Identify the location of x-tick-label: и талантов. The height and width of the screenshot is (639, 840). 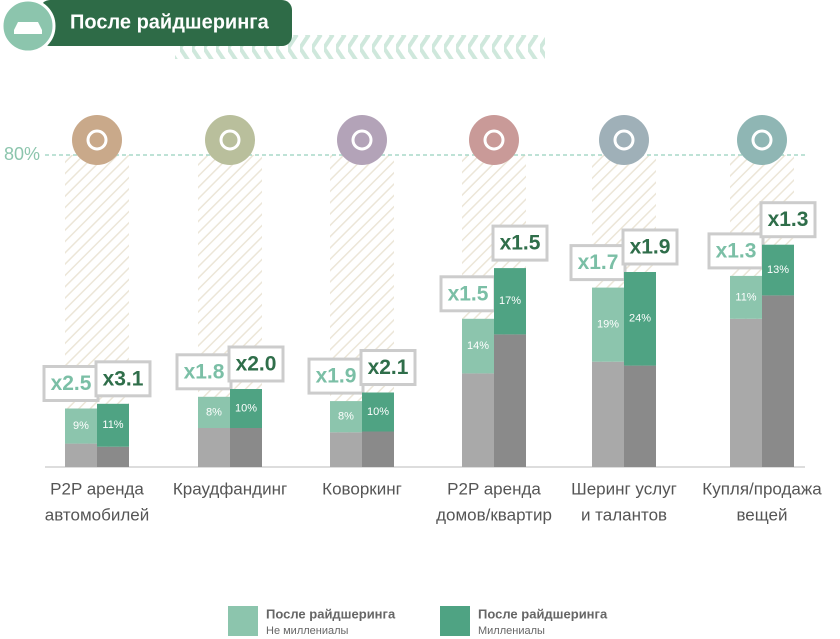
(624, 514).